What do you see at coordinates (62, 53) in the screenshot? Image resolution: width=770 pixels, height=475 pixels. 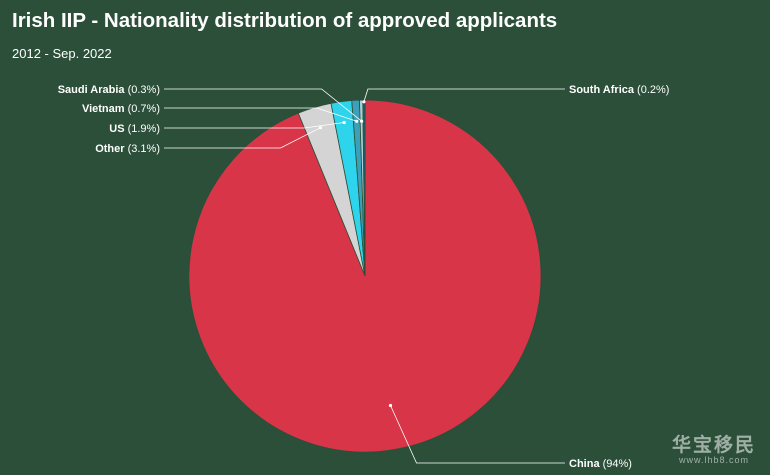 I see `chart-subtitle: 2012 - Sep. 2022` at bounding box center [62, 53].